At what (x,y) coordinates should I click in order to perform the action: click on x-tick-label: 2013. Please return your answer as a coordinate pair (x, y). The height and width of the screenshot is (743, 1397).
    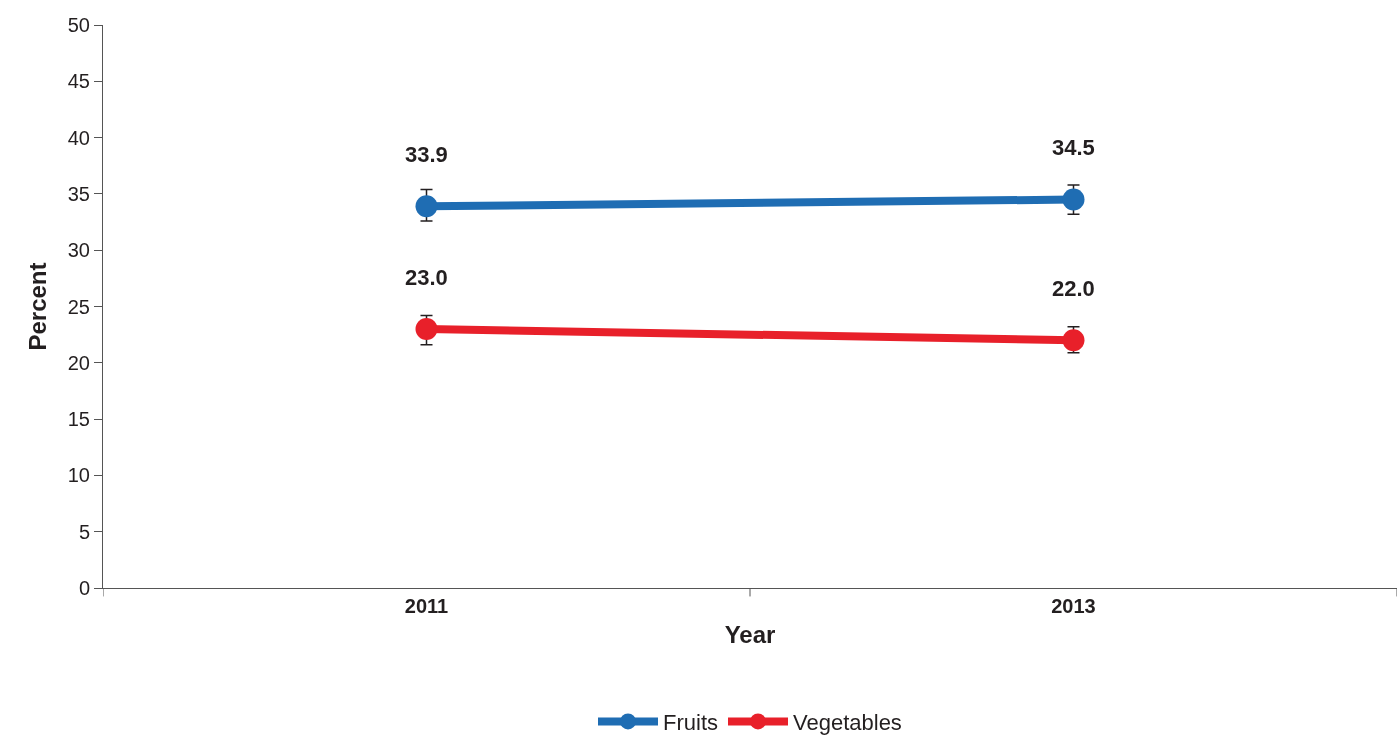
    Looking at the image, I should click on (1073, 606).